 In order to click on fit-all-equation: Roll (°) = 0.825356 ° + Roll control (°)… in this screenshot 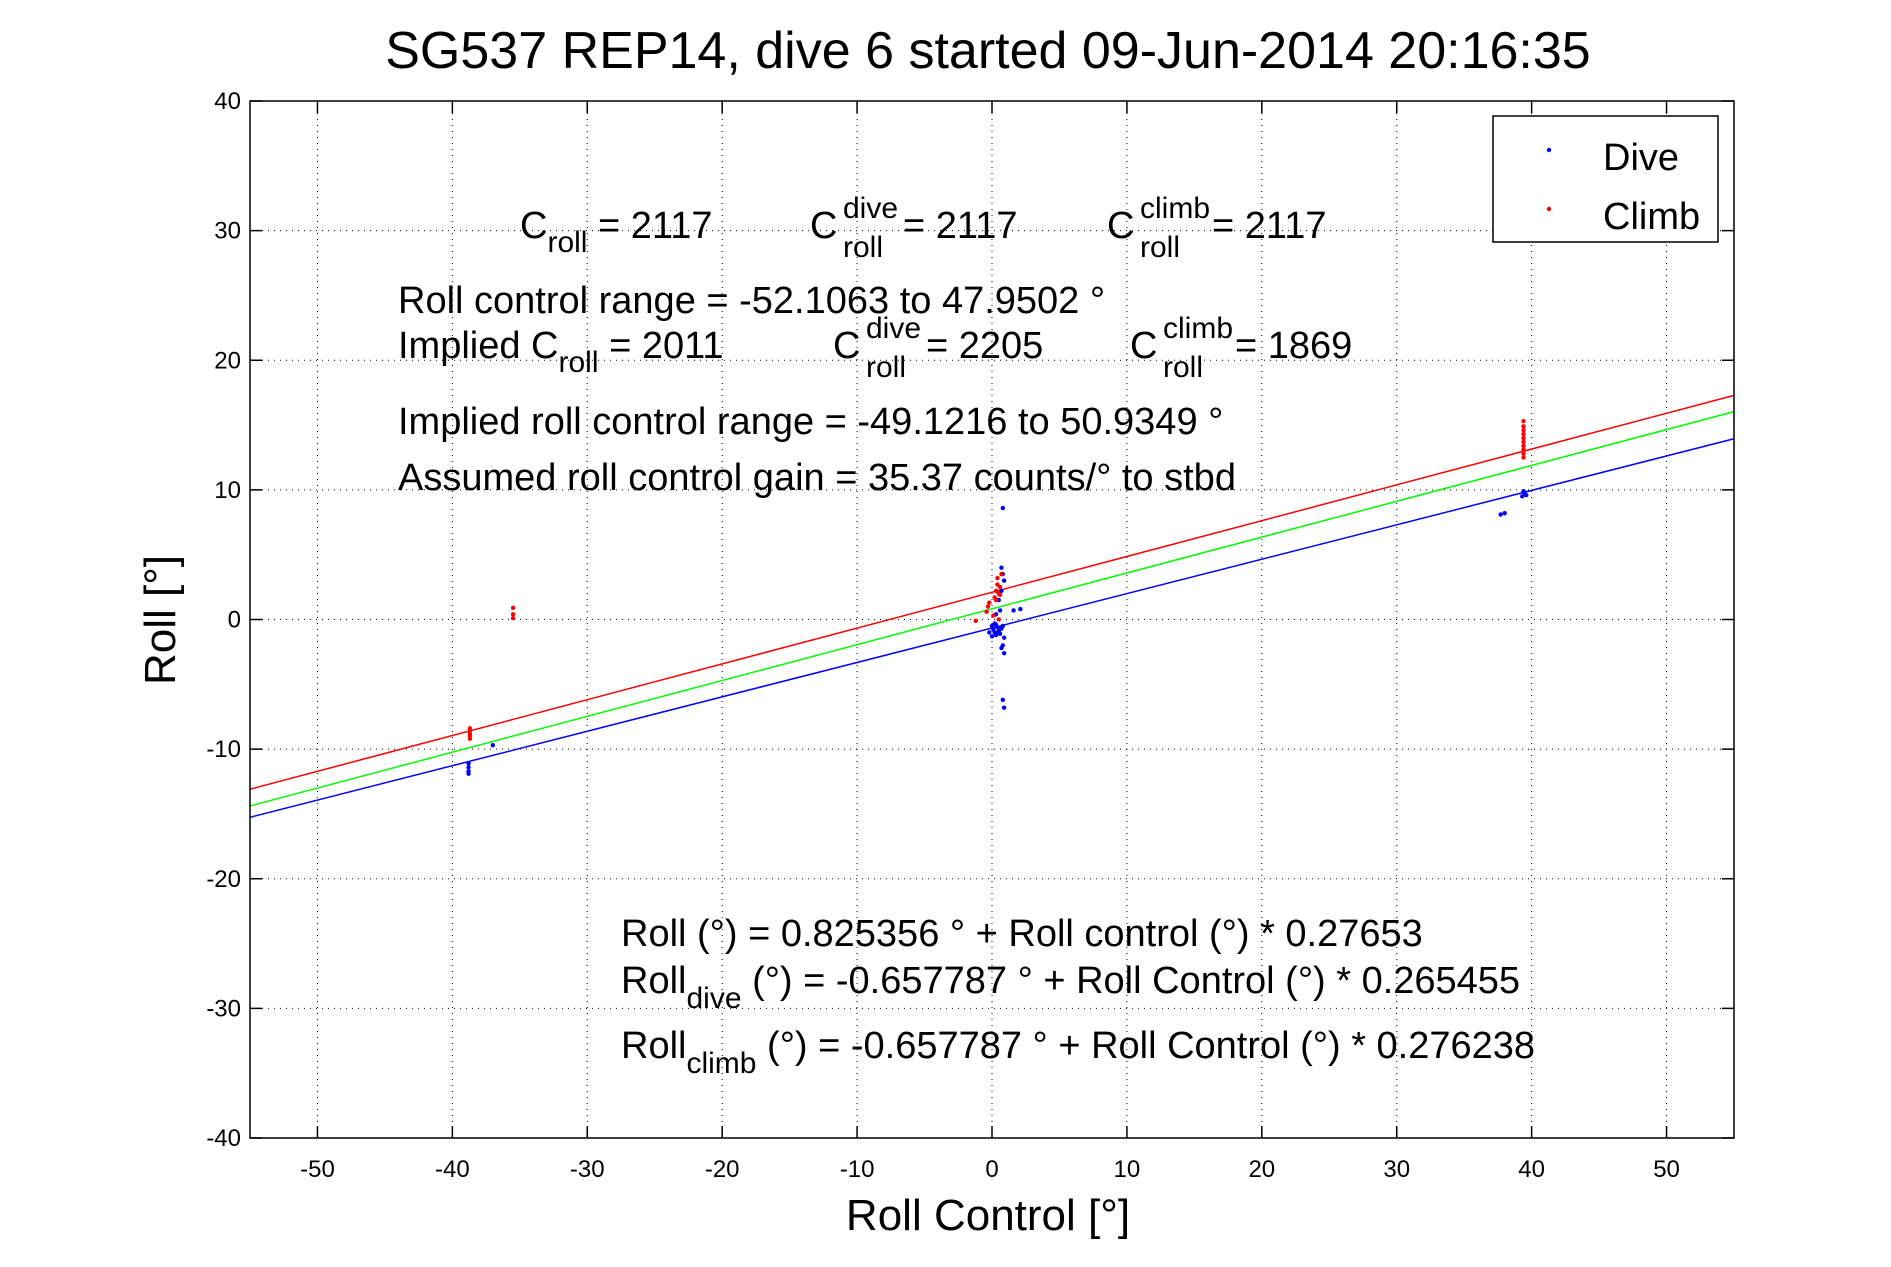, I will do `click(1022, 934)`.